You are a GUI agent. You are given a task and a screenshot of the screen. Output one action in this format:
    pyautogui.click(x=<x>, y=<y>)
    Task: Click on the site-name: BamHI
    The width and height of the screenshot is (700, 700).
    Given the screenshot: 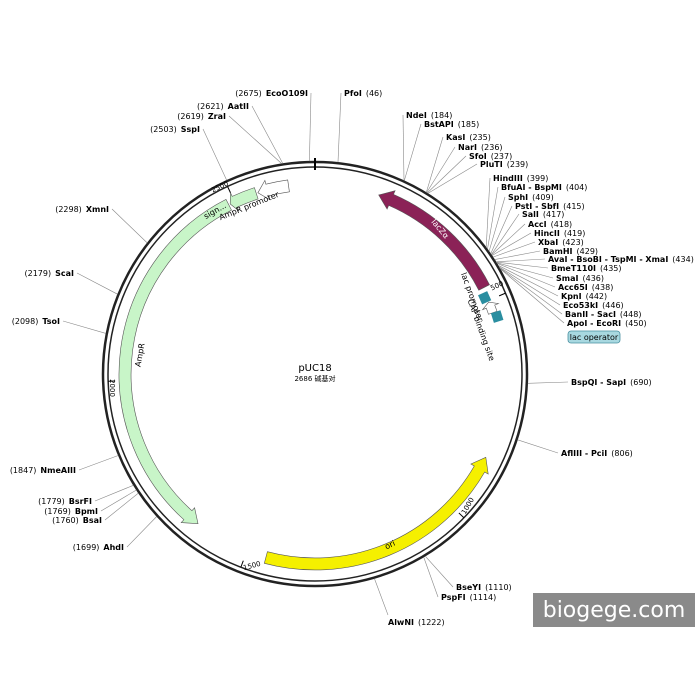 What is the action you would take?
    pyautogui.click(x=558, y=251)
    